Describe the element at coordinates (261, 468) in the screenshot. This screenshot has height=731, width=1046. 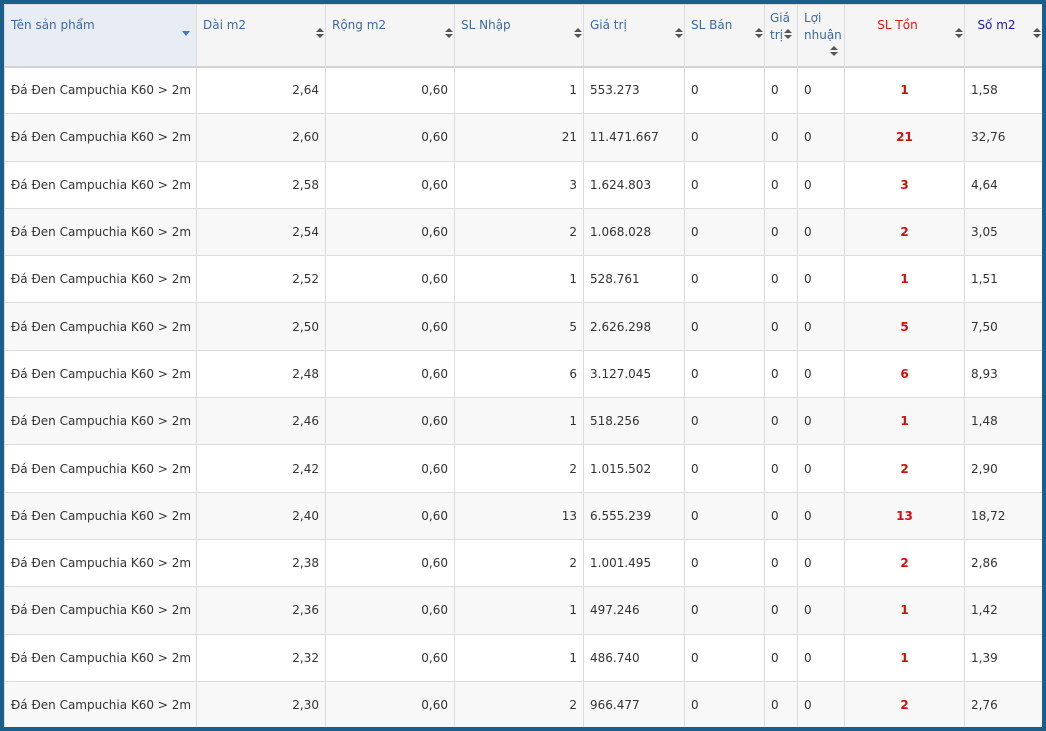
I see `cell-dai: 2,42` at that location.